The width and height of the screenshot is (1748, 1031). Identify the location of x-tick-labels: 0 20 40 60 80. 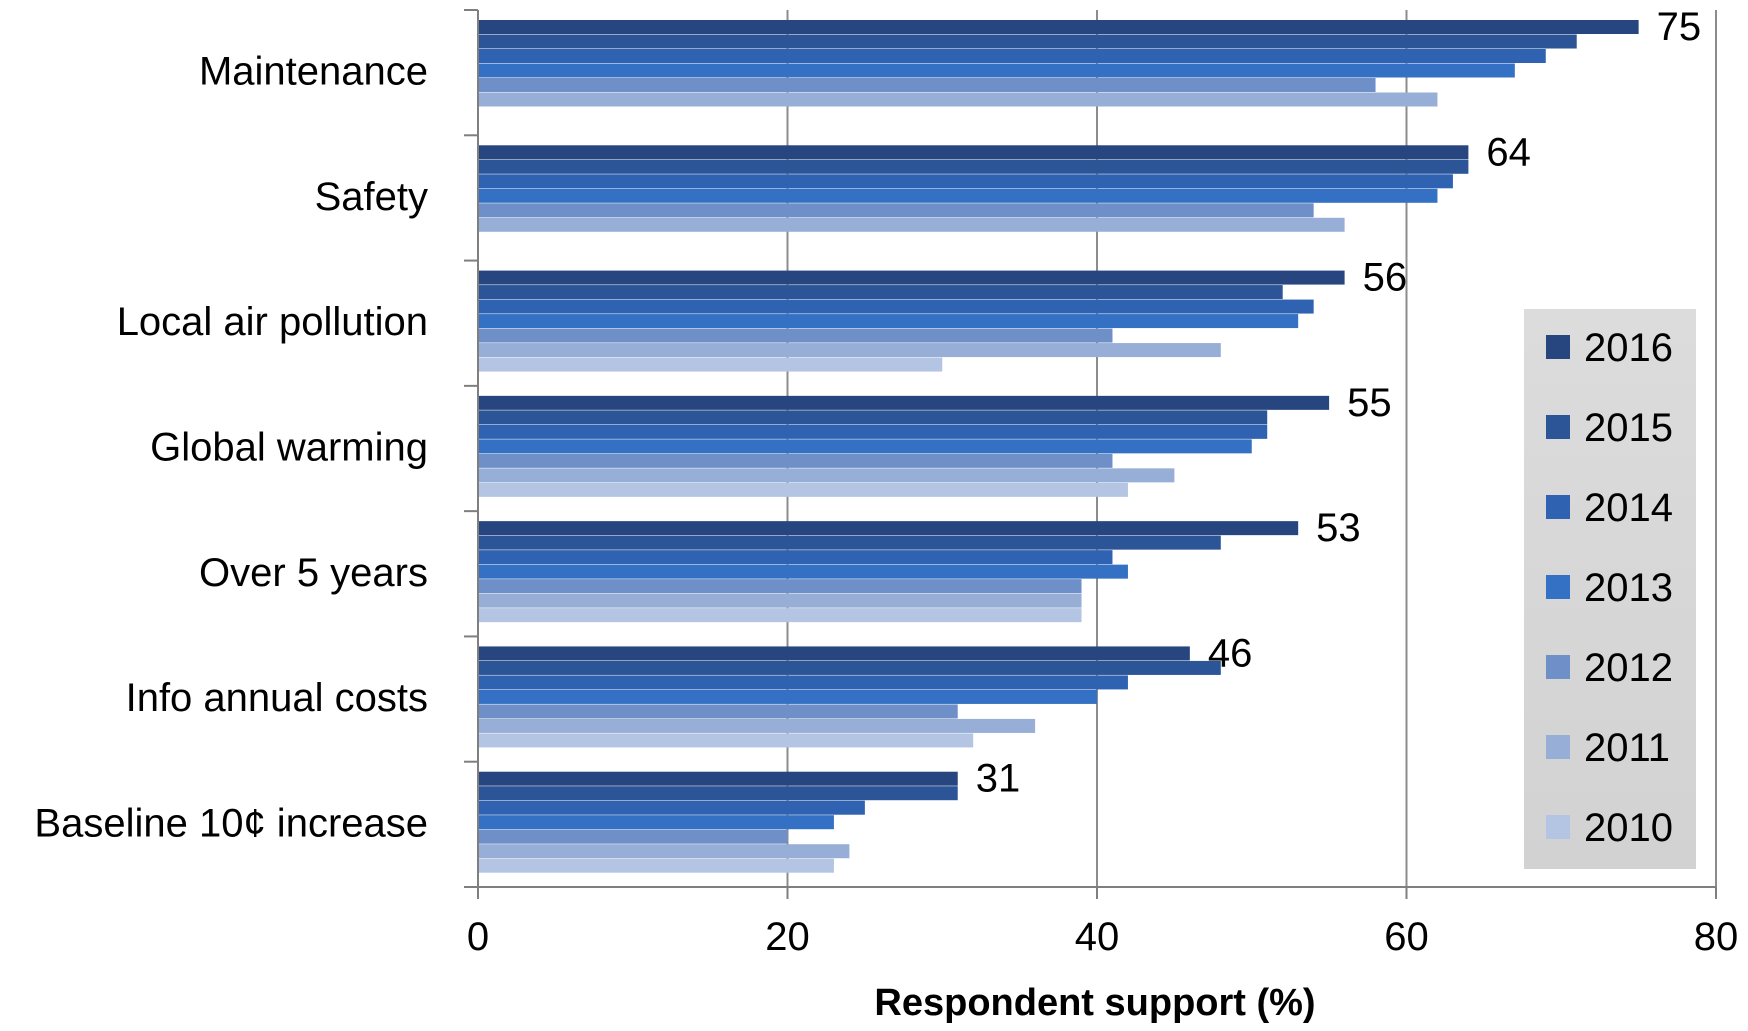
(1102, 937).